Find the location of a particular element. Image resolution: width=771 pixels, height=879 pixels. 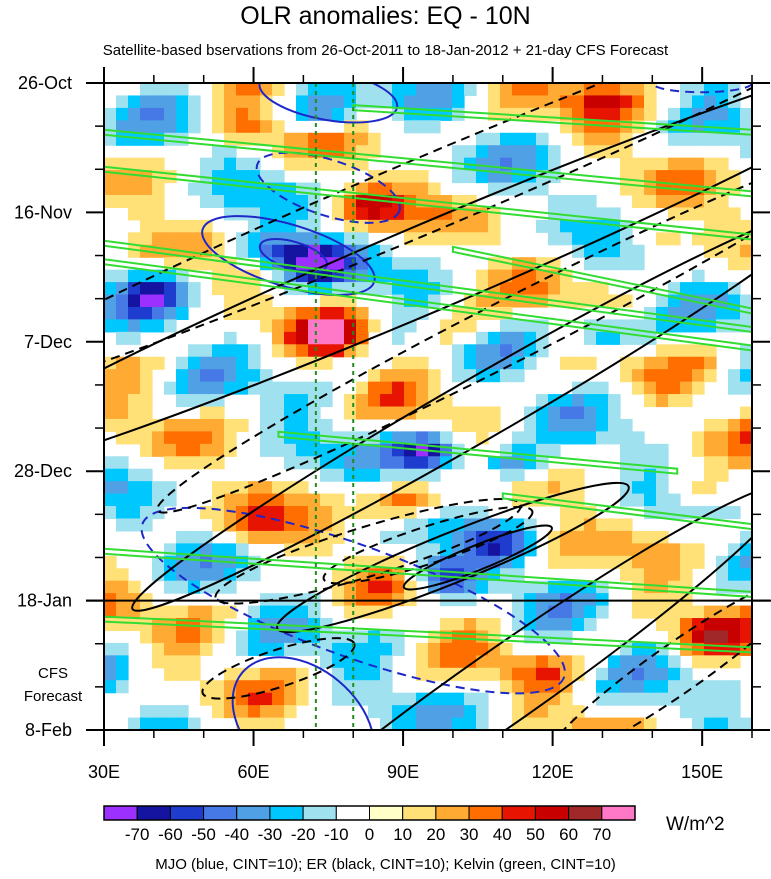

x-tick-label: 30E is located at coordinates (104, 772).